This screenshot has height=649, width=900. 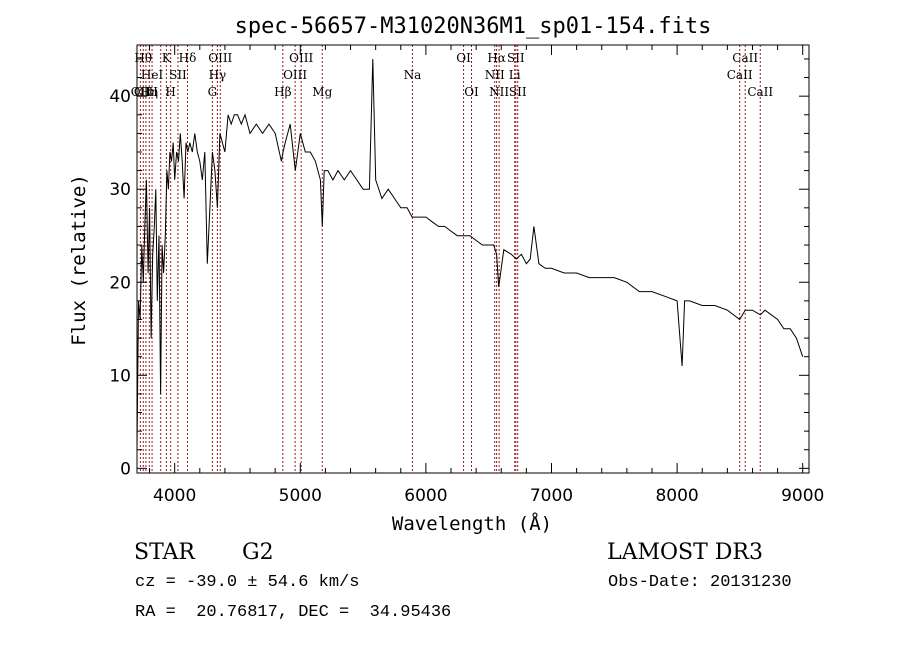 I want to click on line-label-16: Mg, so click(x=322, y=92).